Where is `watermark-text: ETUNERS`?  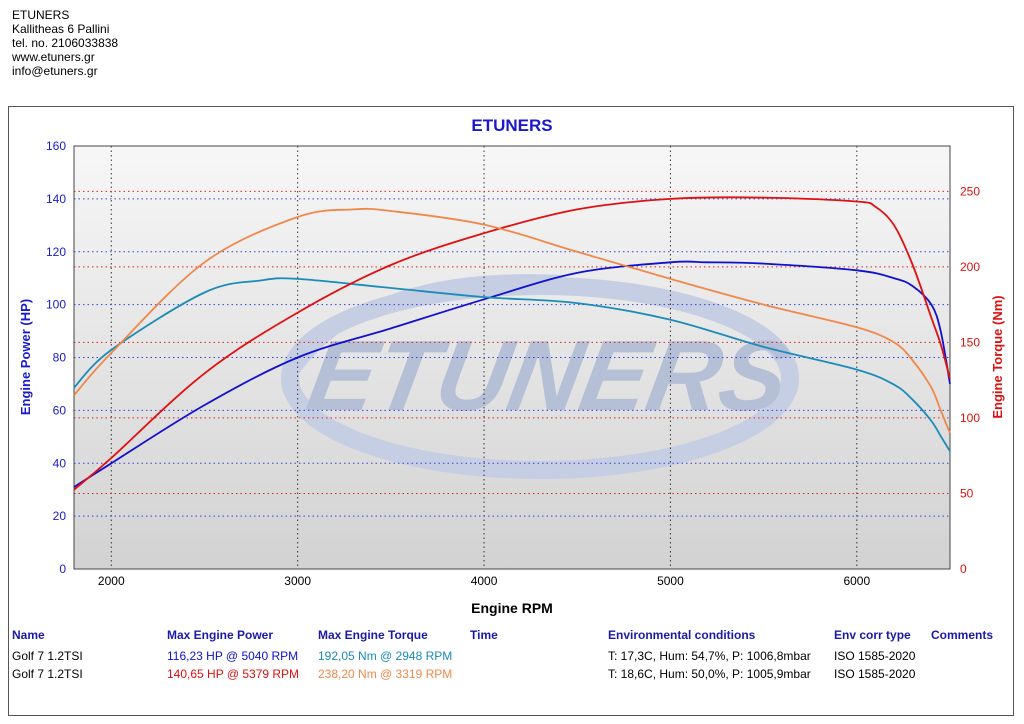
watermark-text: ETUNERS is located at coordinates (548, 376).